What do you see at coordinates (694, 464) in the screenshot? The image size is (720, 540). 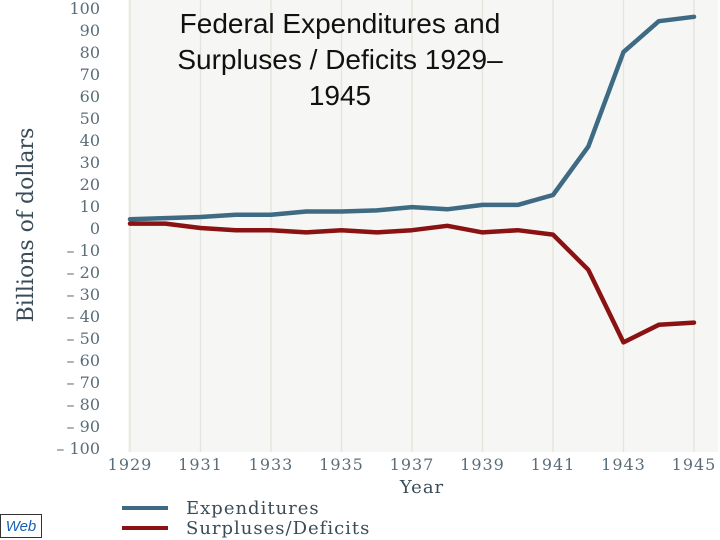 I see `x-tick-label: 1945` at bounding box center [694, 464].